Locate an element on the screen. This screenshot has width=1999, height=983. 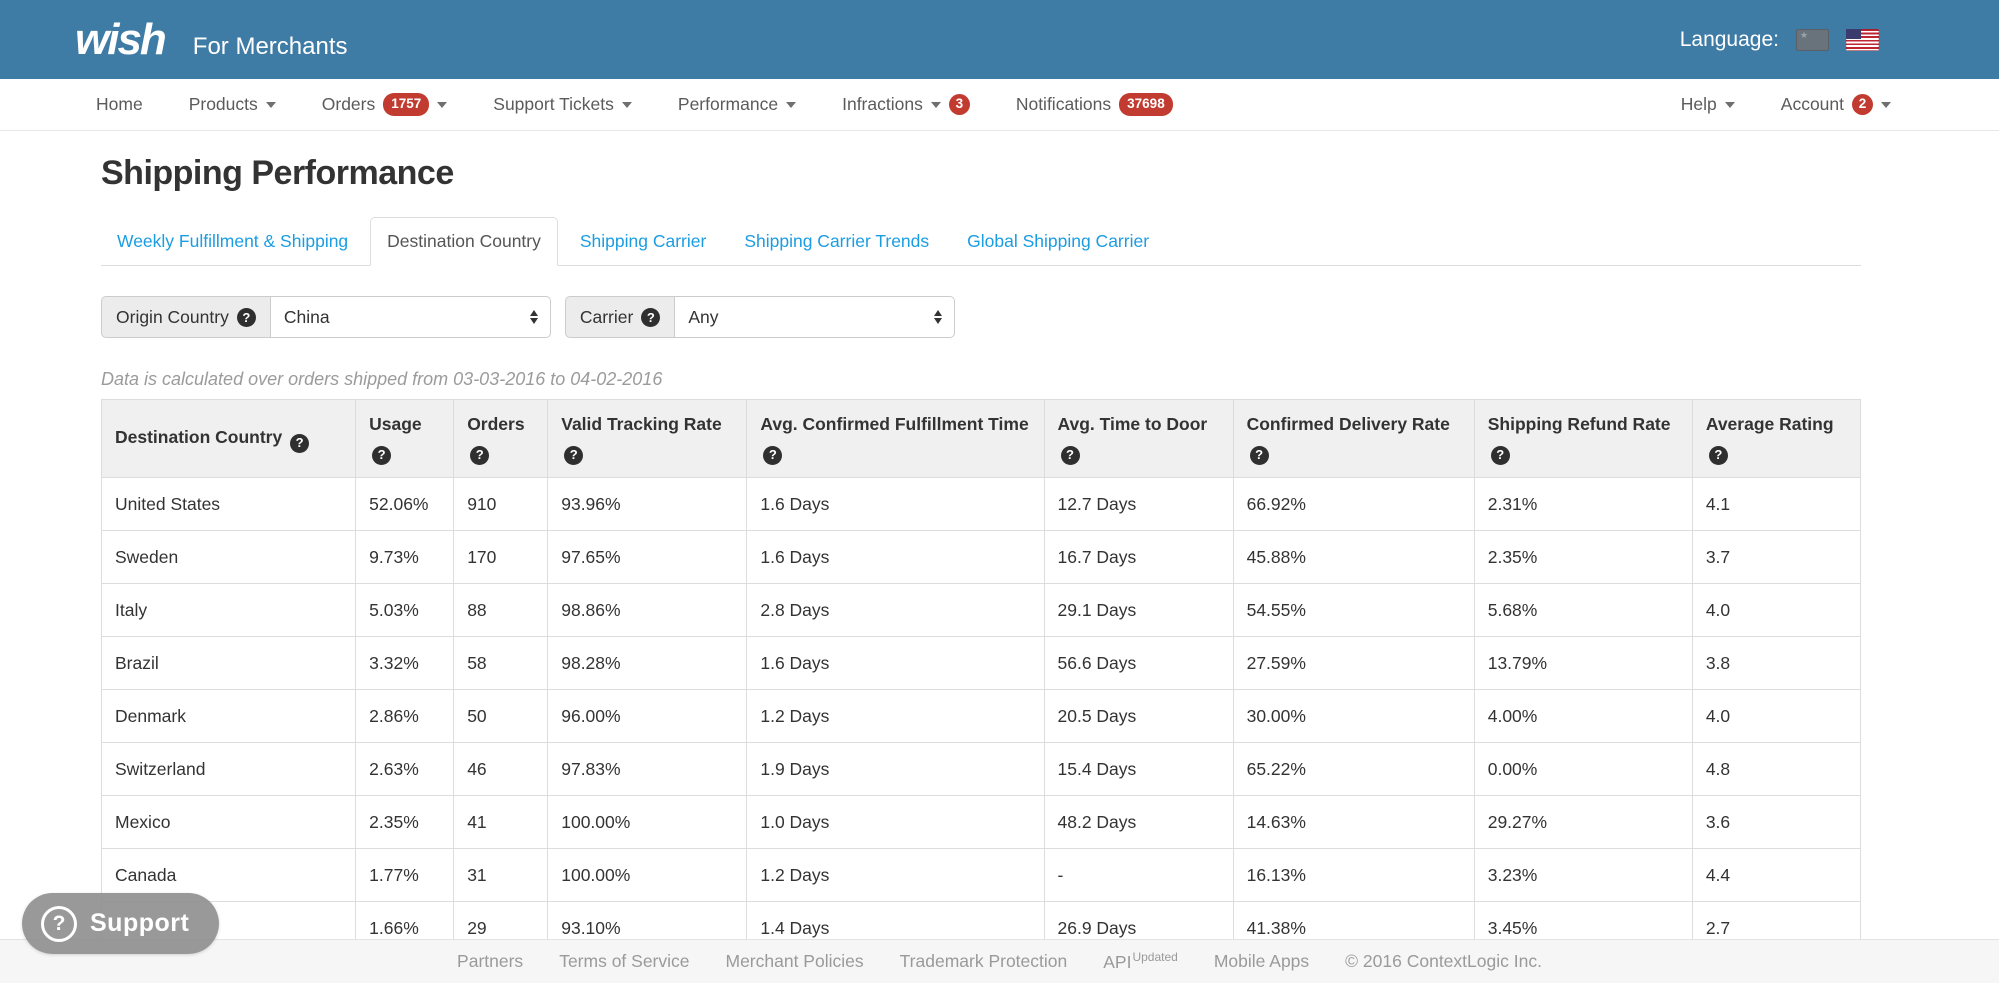
data-cell: 100.00% is located at coordinates (647, 875).